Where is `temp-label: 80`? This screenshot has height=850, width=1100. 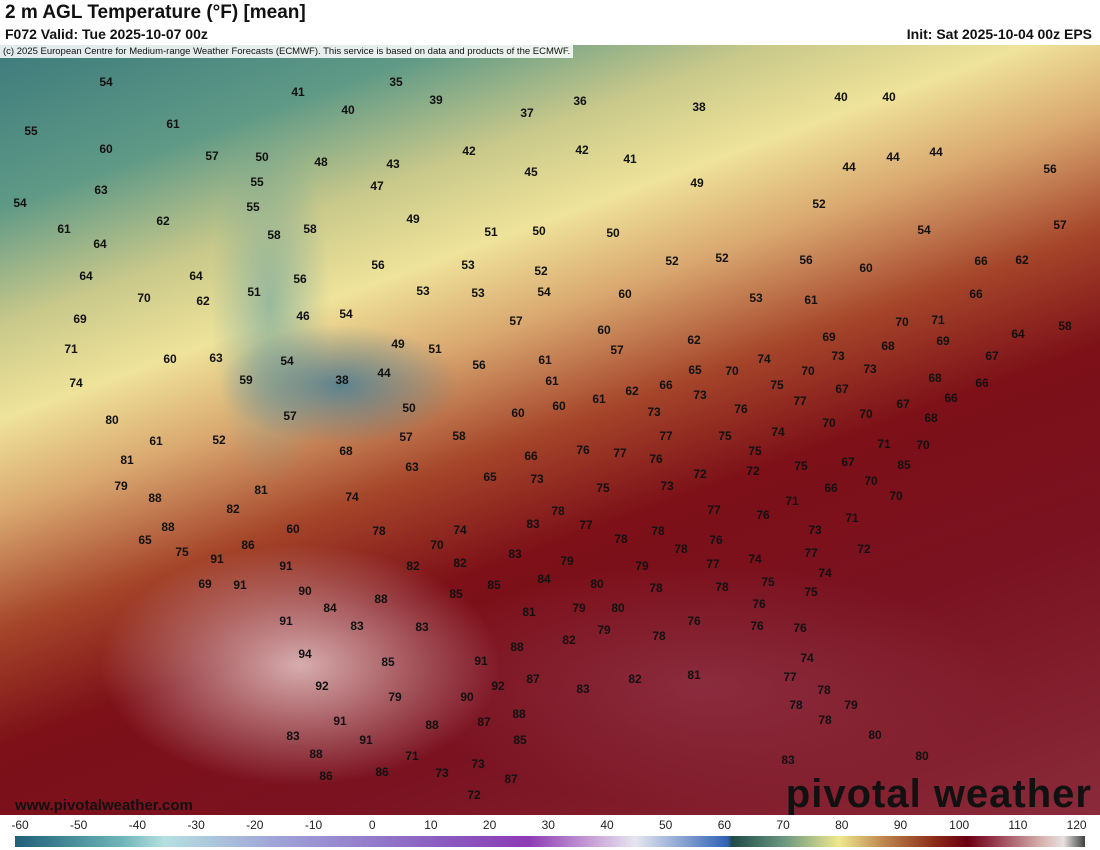
temp-label: 80 is located at coordinates (922, 756).